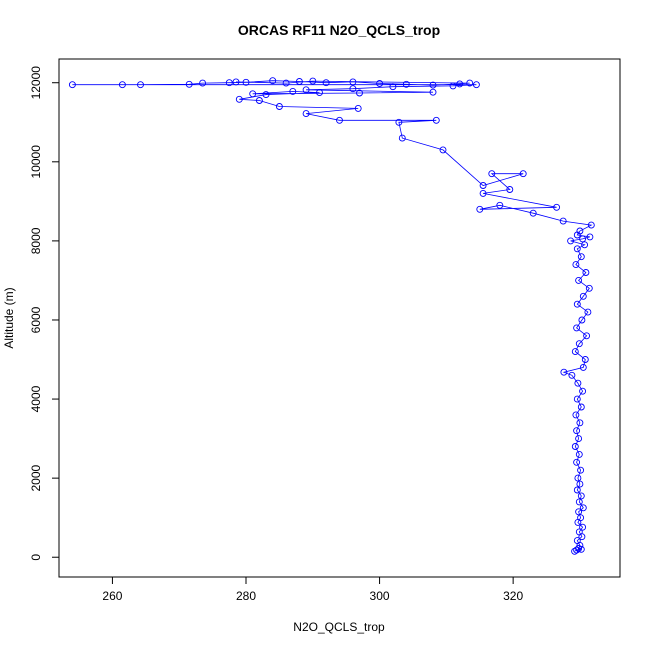 The width and height of the screenshot is (650, 650). Describe the element at coordinates (44, 313) in the screenshot. I see `y-axis: 0 2000 4000 6000 8000 10000 12000` at that location.